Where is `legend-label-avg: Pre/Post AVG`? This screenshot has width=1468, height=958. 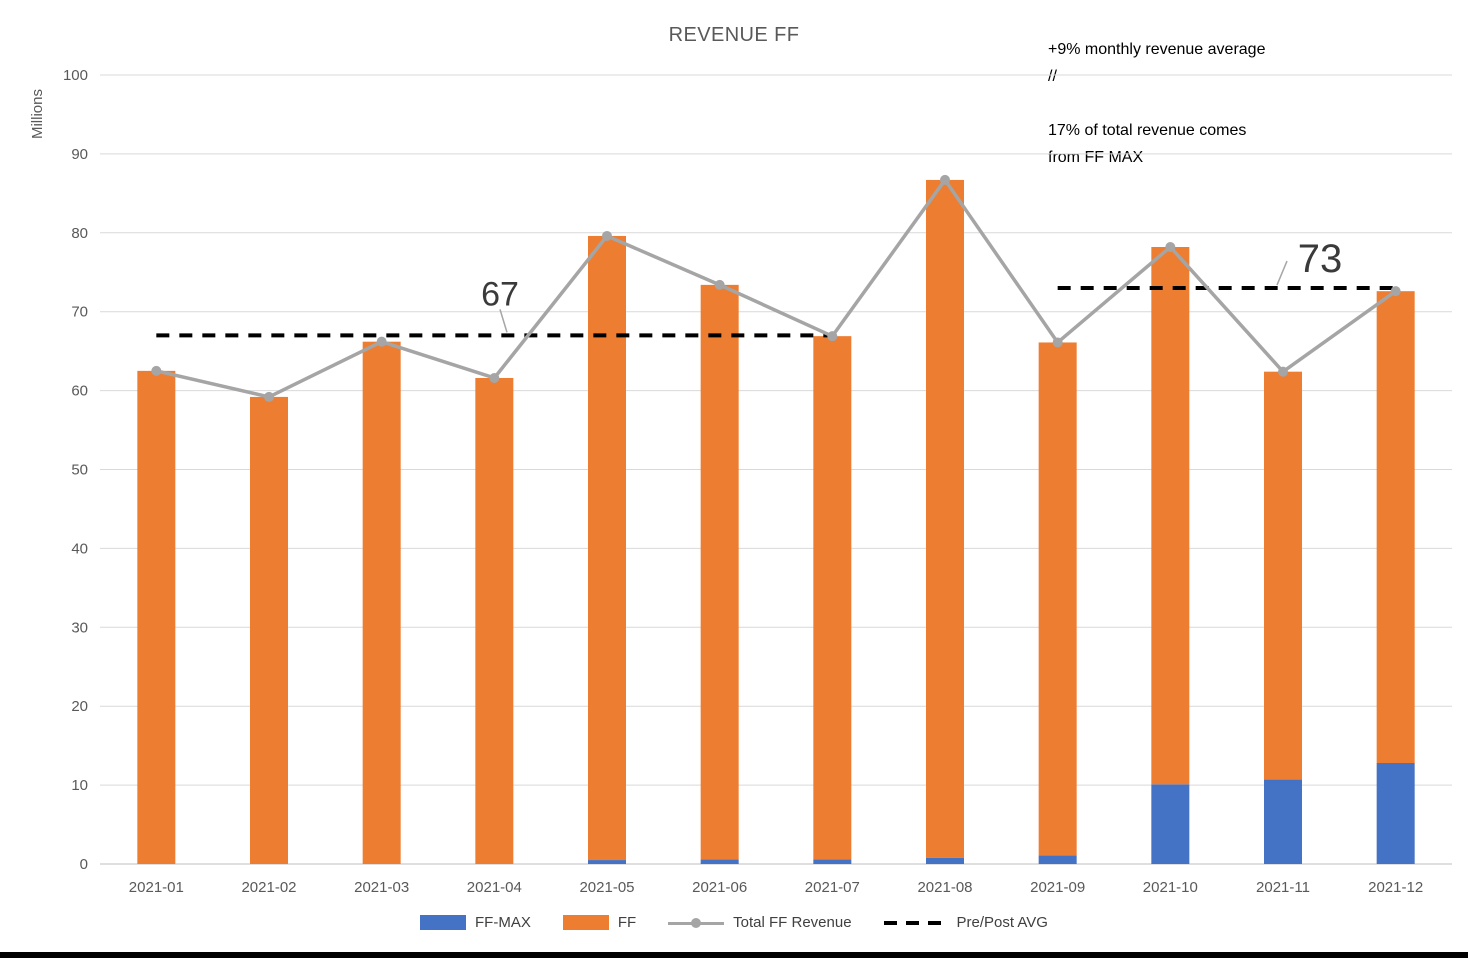
legend-label-avg: Pre/Post AVG is located at coordinates (1002, 922).